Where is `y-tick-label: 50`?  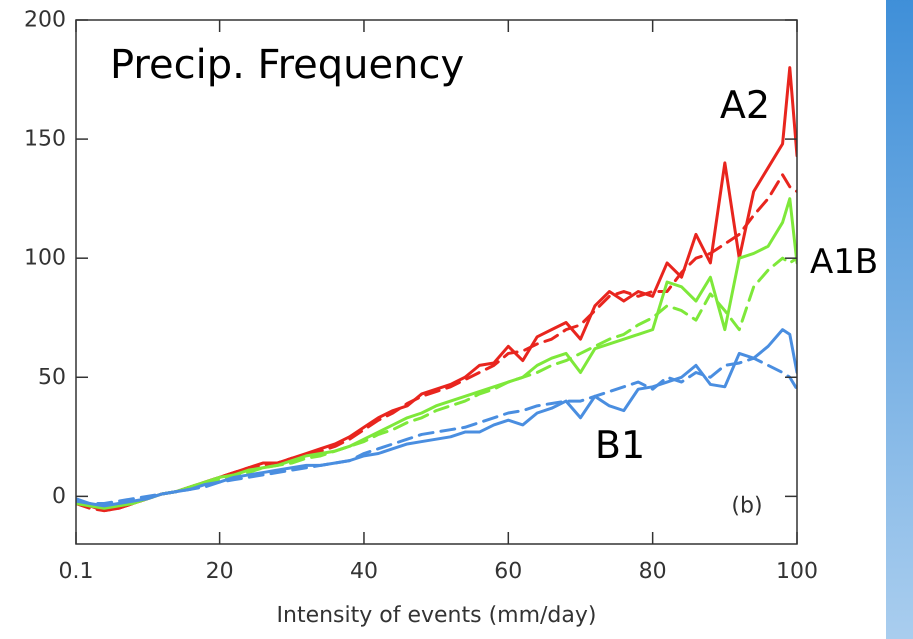
y-tick-label: 50 is located at coordinates (52, 377).